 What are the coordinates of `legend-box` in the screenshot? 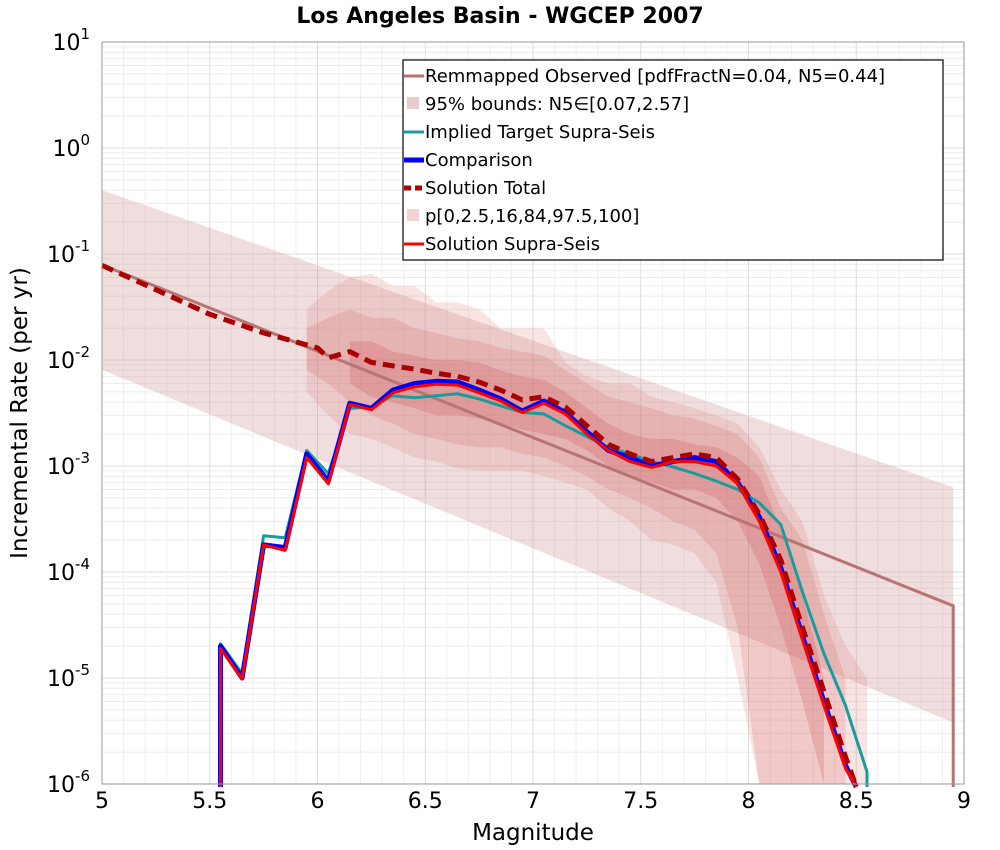 It's located at (673, 160).